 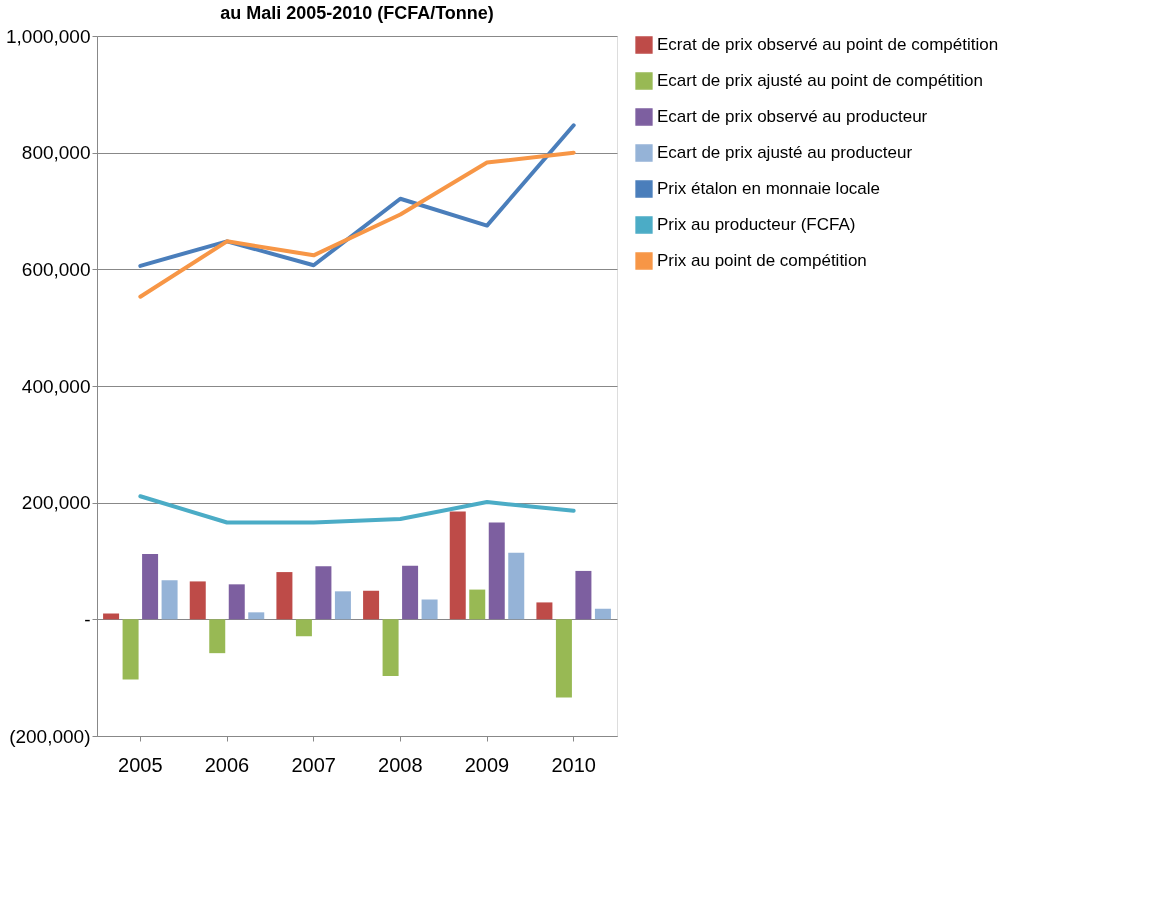 What do you see at coordinates (400, 764) in the screenshot?
I see `x-tick-label: 2008` at bounding box center [400, 764].